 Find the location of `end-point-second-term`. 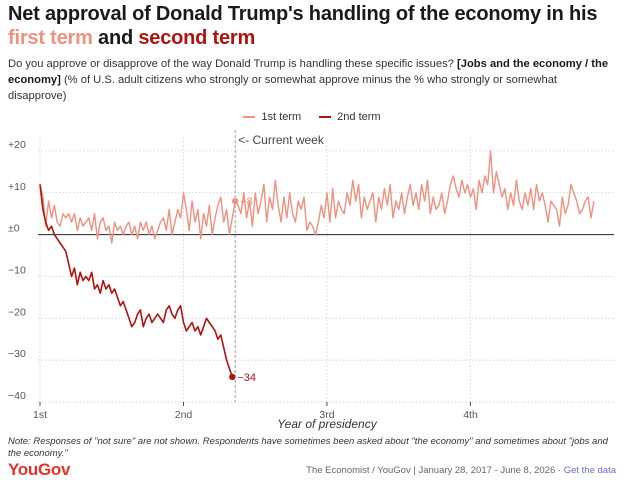

end-point-second-term is located at coordinates (232, 377).